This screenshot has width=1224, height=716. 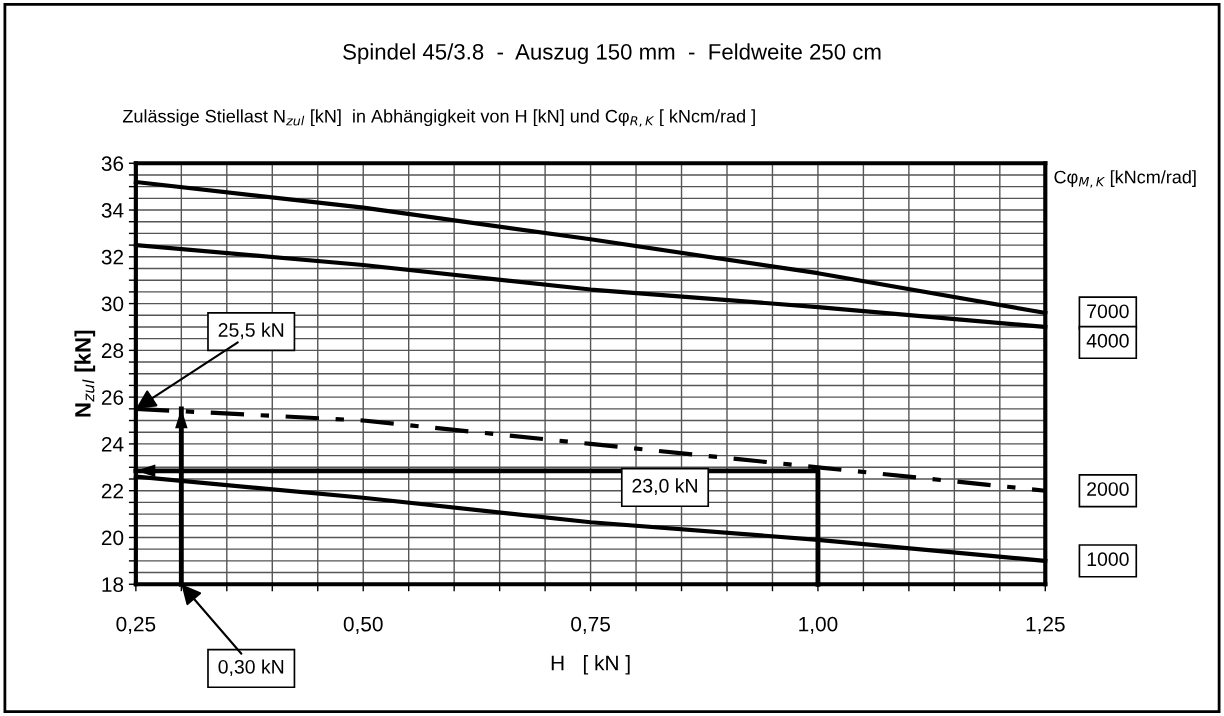 What do you see at coordinates (590, 625) in the screenshot?
I see `x-tick-label: 0,75` at bounding box center [590, 625].